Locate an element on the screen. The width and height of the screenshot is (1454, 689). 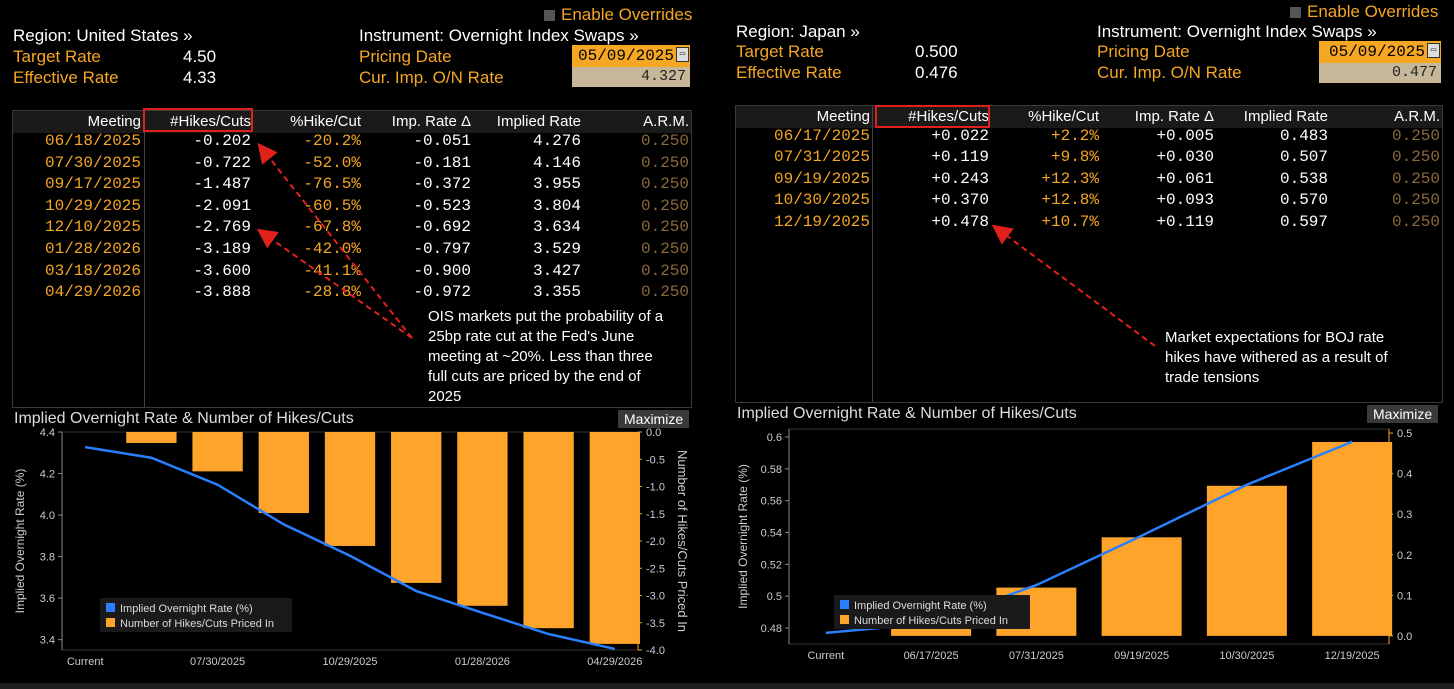
highlight-box is located at coordinates (932, 116).